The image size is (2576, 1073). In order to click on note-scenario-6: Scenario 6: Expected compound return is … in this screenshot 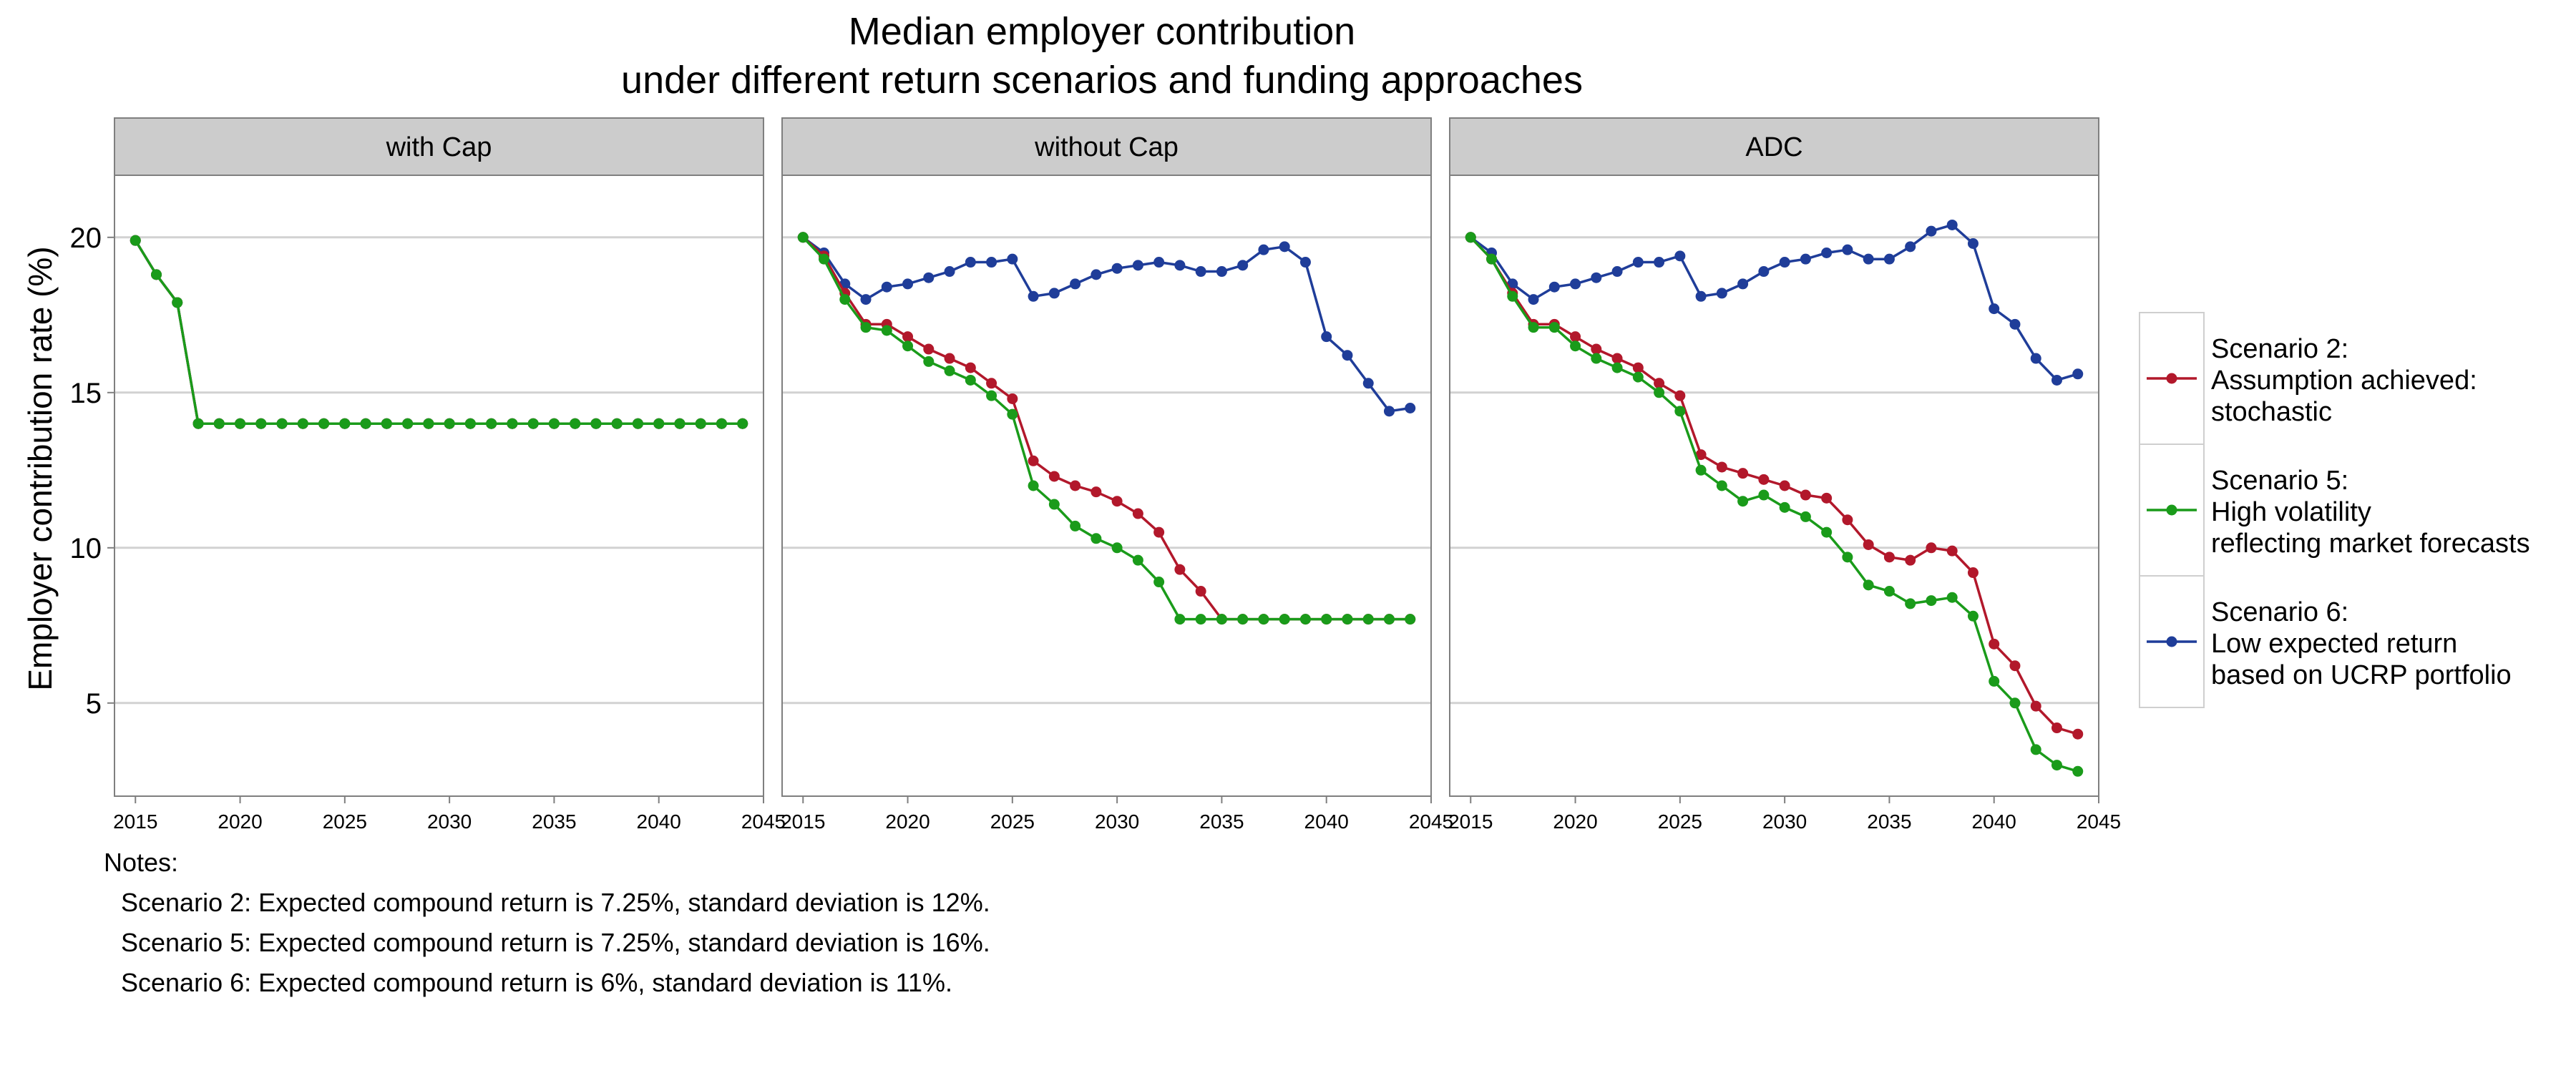, I will do `click(537, 983)`.